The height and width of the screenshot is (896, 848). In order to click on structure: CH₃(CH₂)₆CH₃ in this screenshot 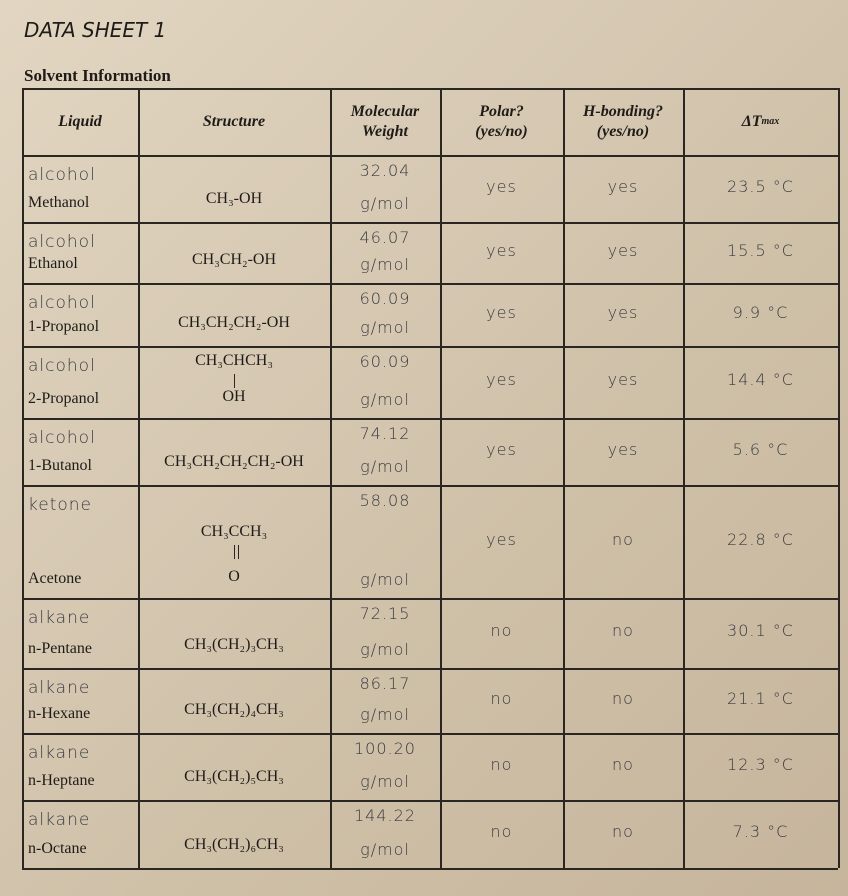, I will do `click(234, 844)`.